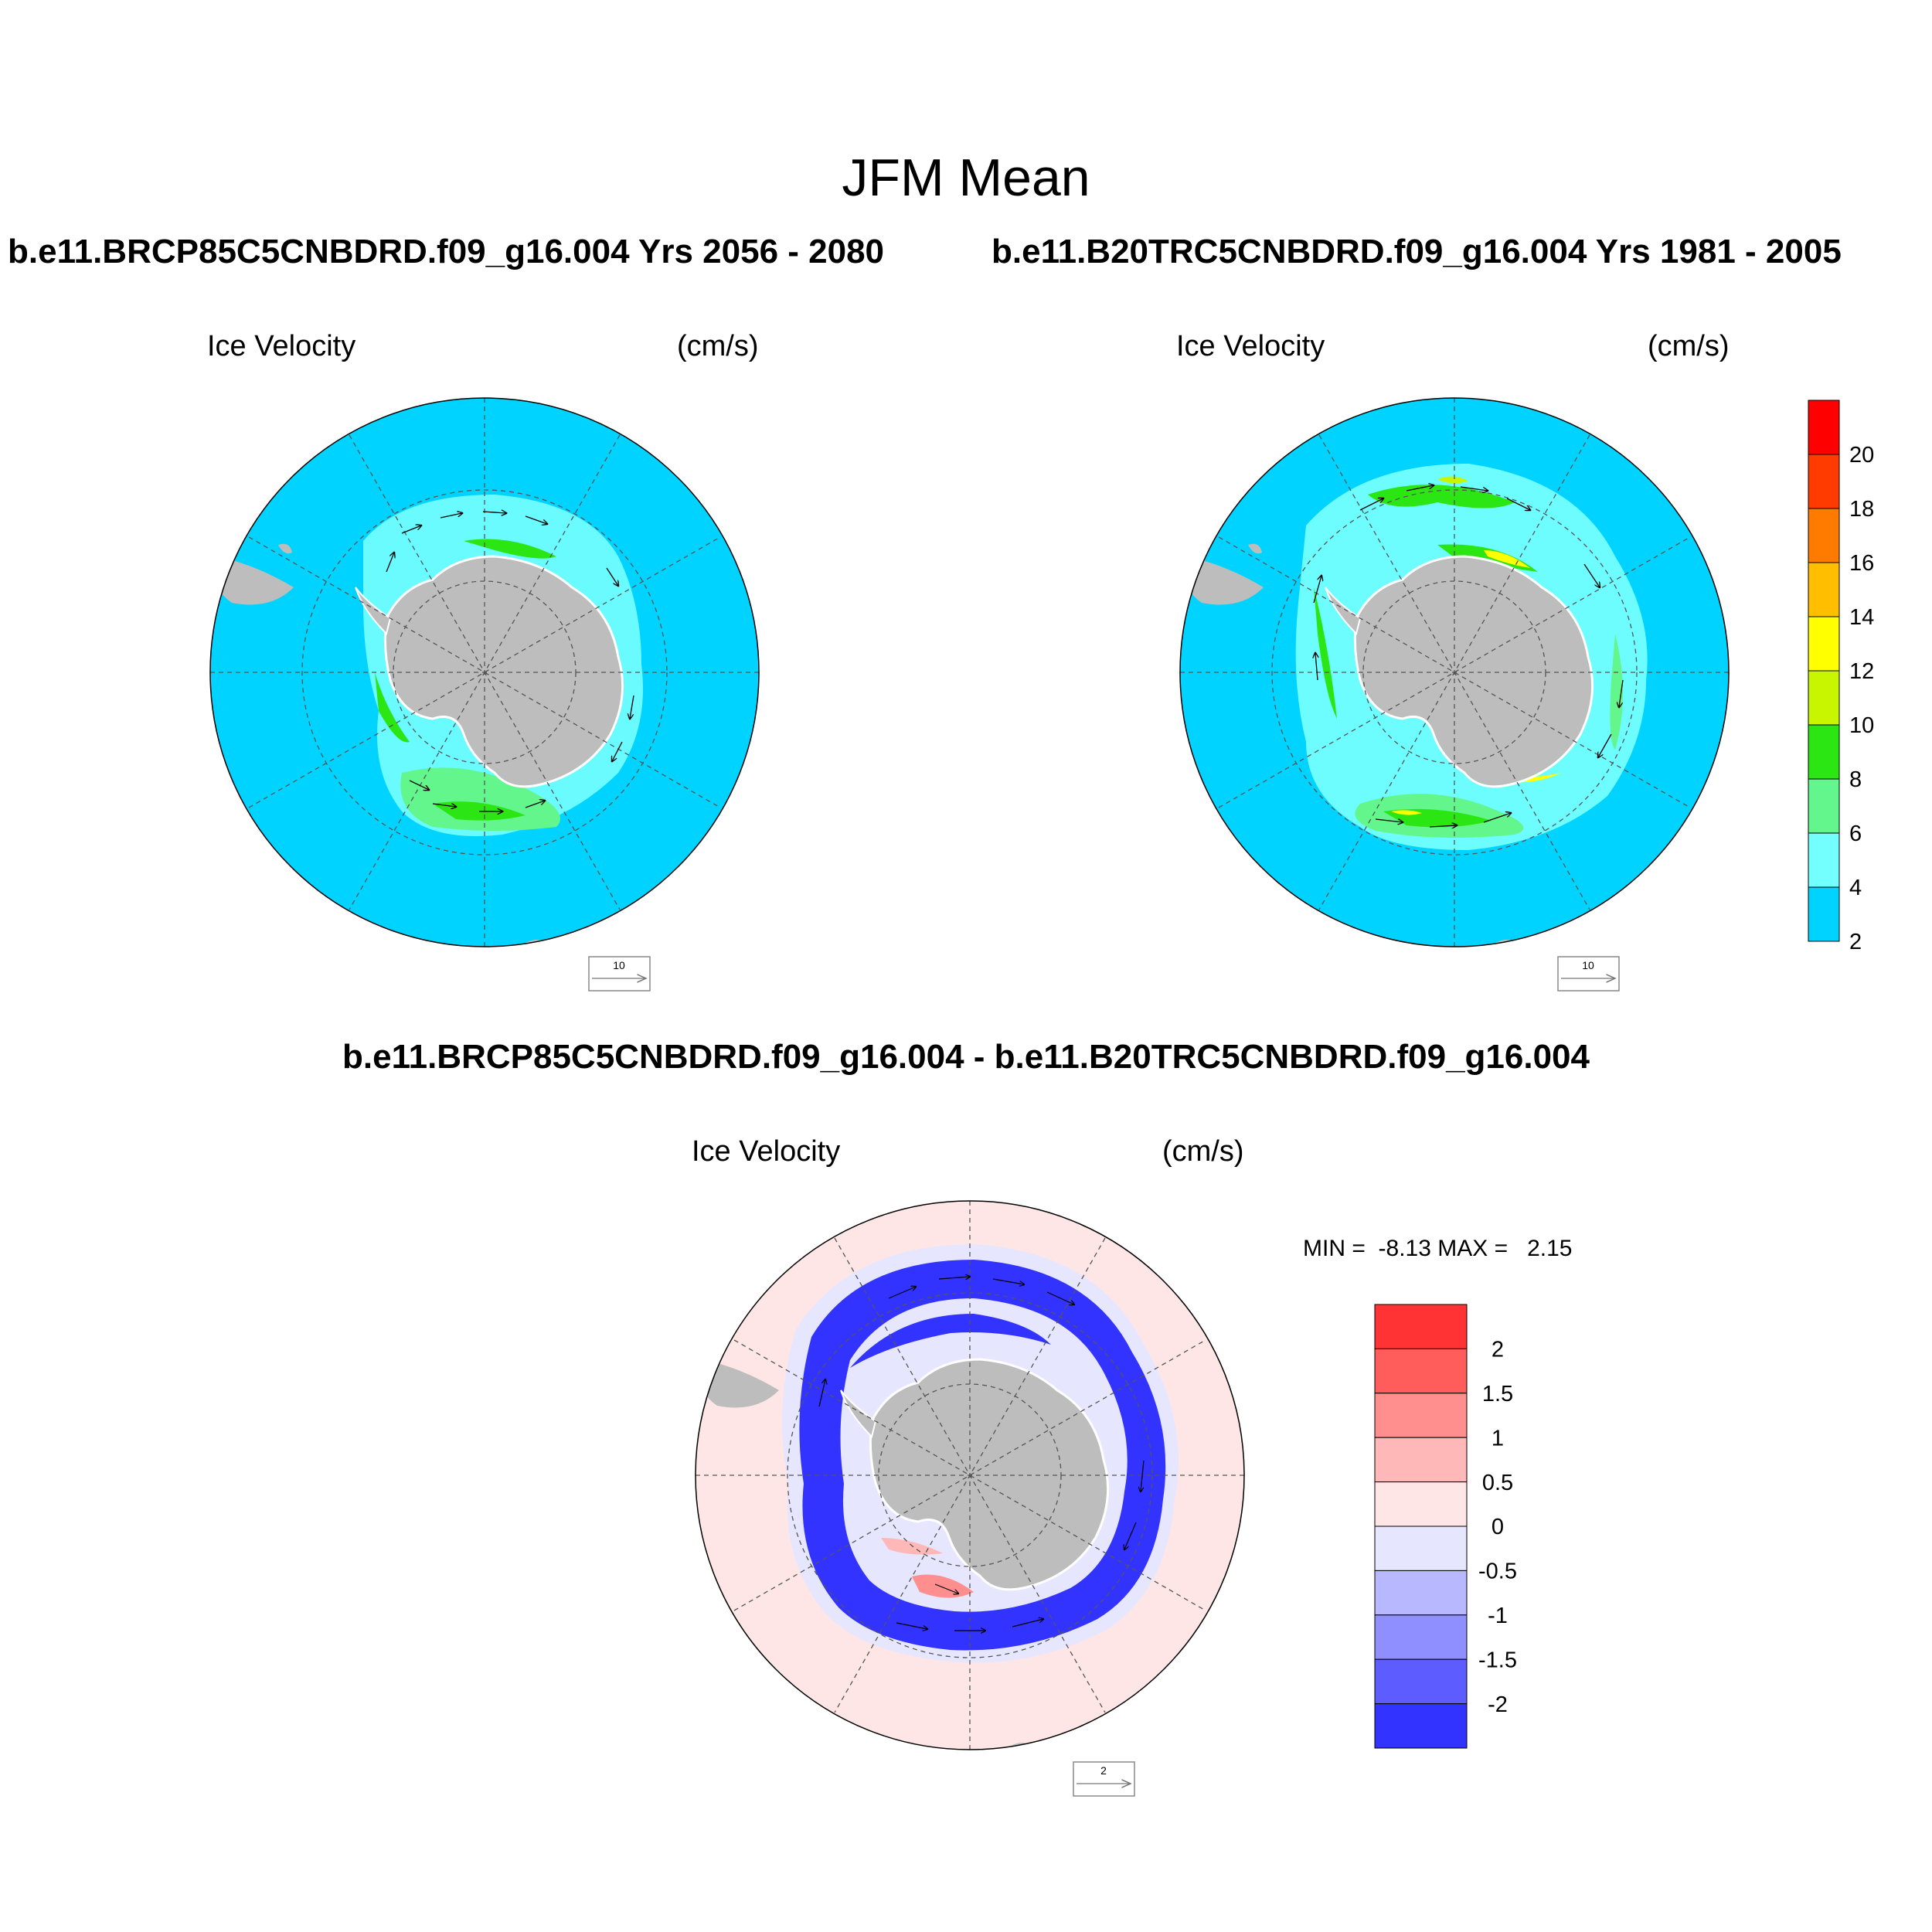 Image resolution: width=1932 pixels, height=1932 pixels. I want to click on diff-ref-vector-label: 2, so click(1104, 1771).